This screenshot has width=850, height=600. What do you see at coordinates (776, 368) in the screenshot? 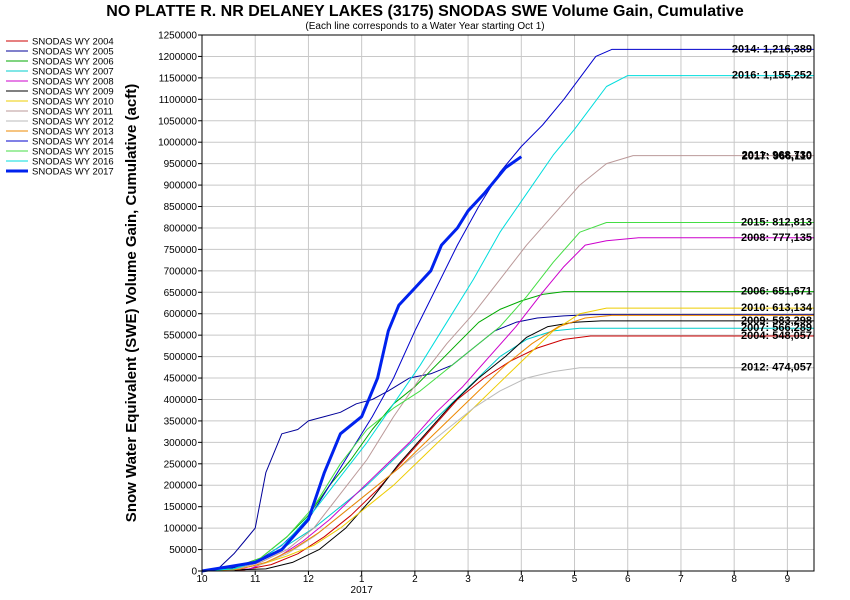
I see `series-end-label: 2012: 474,057` at bounding box center [776, 368].